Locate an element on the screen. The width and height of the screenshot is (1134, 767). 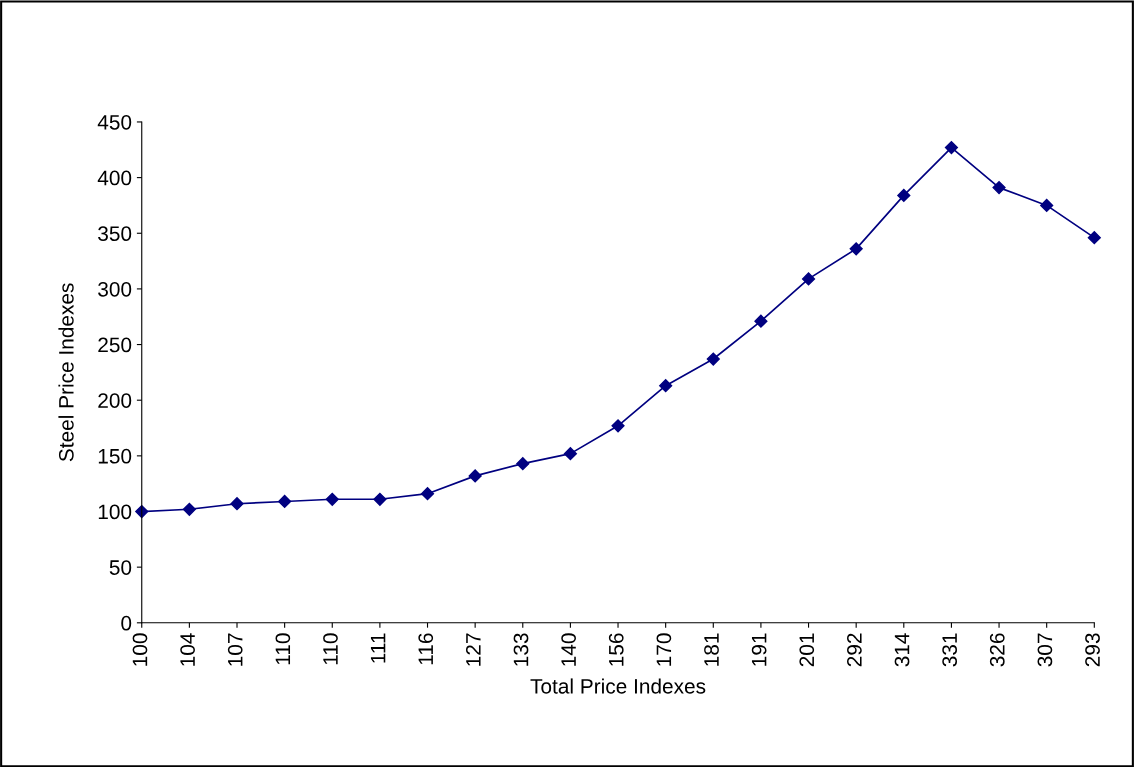
y-tick-label: 400 is located at coordinates (114, 178).